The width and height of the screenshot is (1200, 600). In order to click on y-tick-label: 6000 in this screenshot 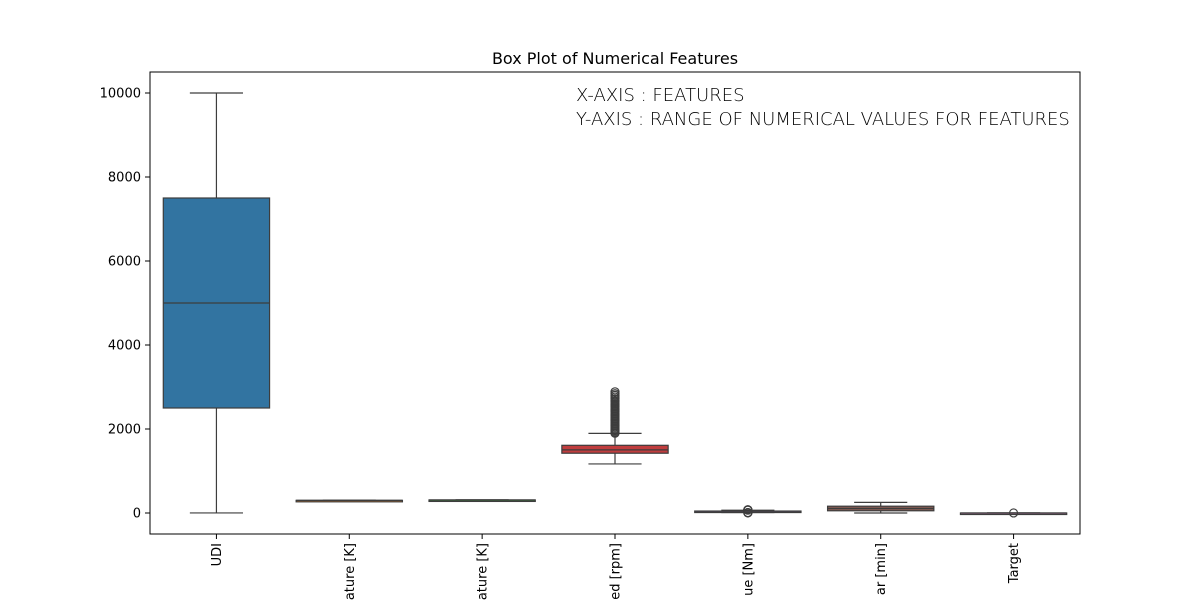, I will do `click(124, 262)`.